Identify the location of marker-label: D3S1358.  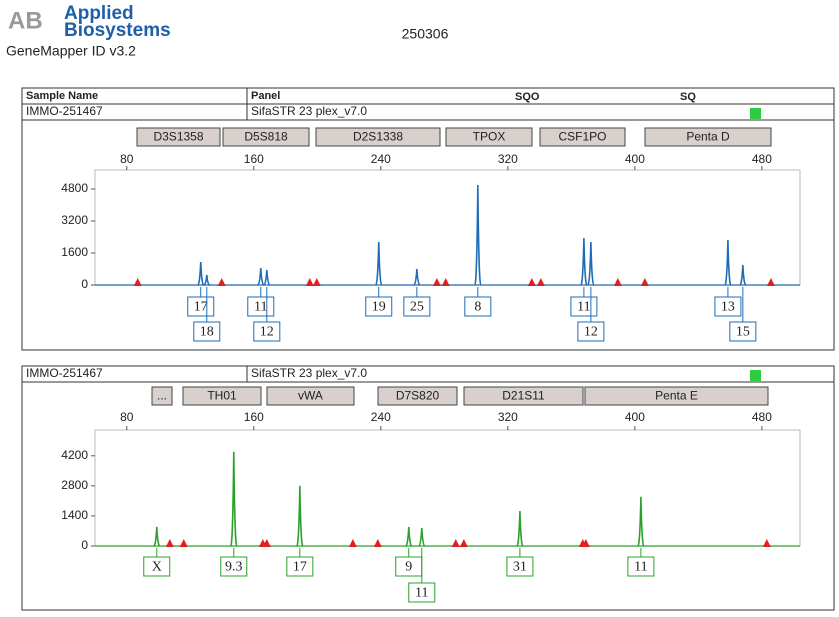
(178, 137).